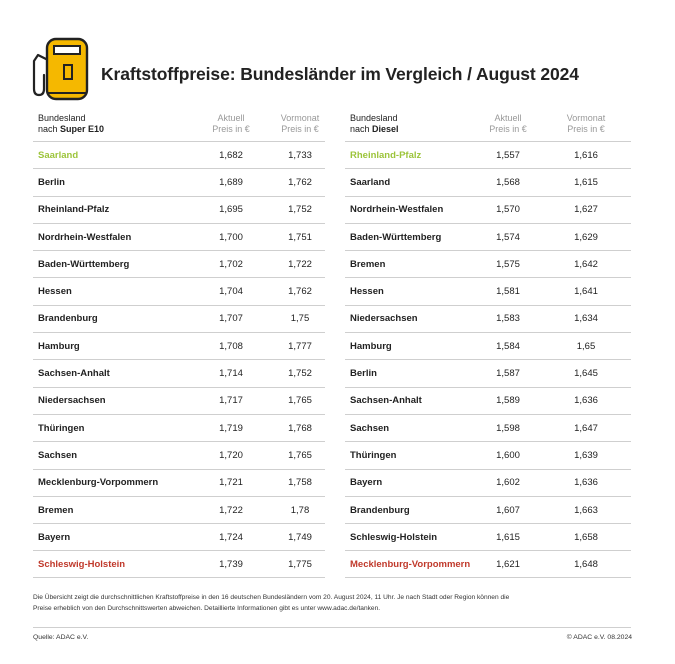 The image size is (675, 664). I want to click on diesel-current-header-line2: Preis in €, so click(508, 129).